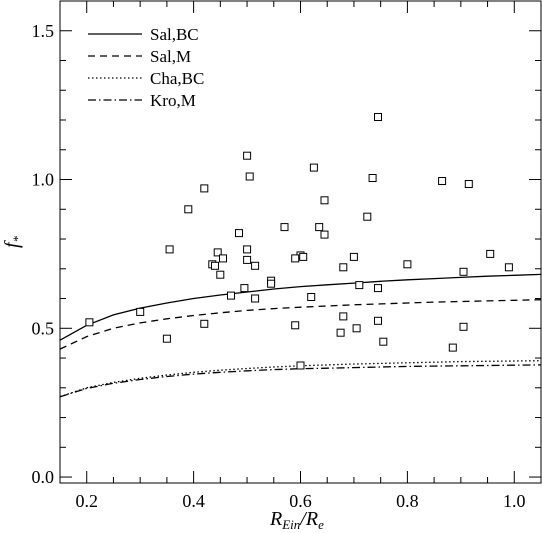 Image resolution: width=542 pixels, height=533 pixels. I want to click on legend-label: Kro,M, so click(173, 100).